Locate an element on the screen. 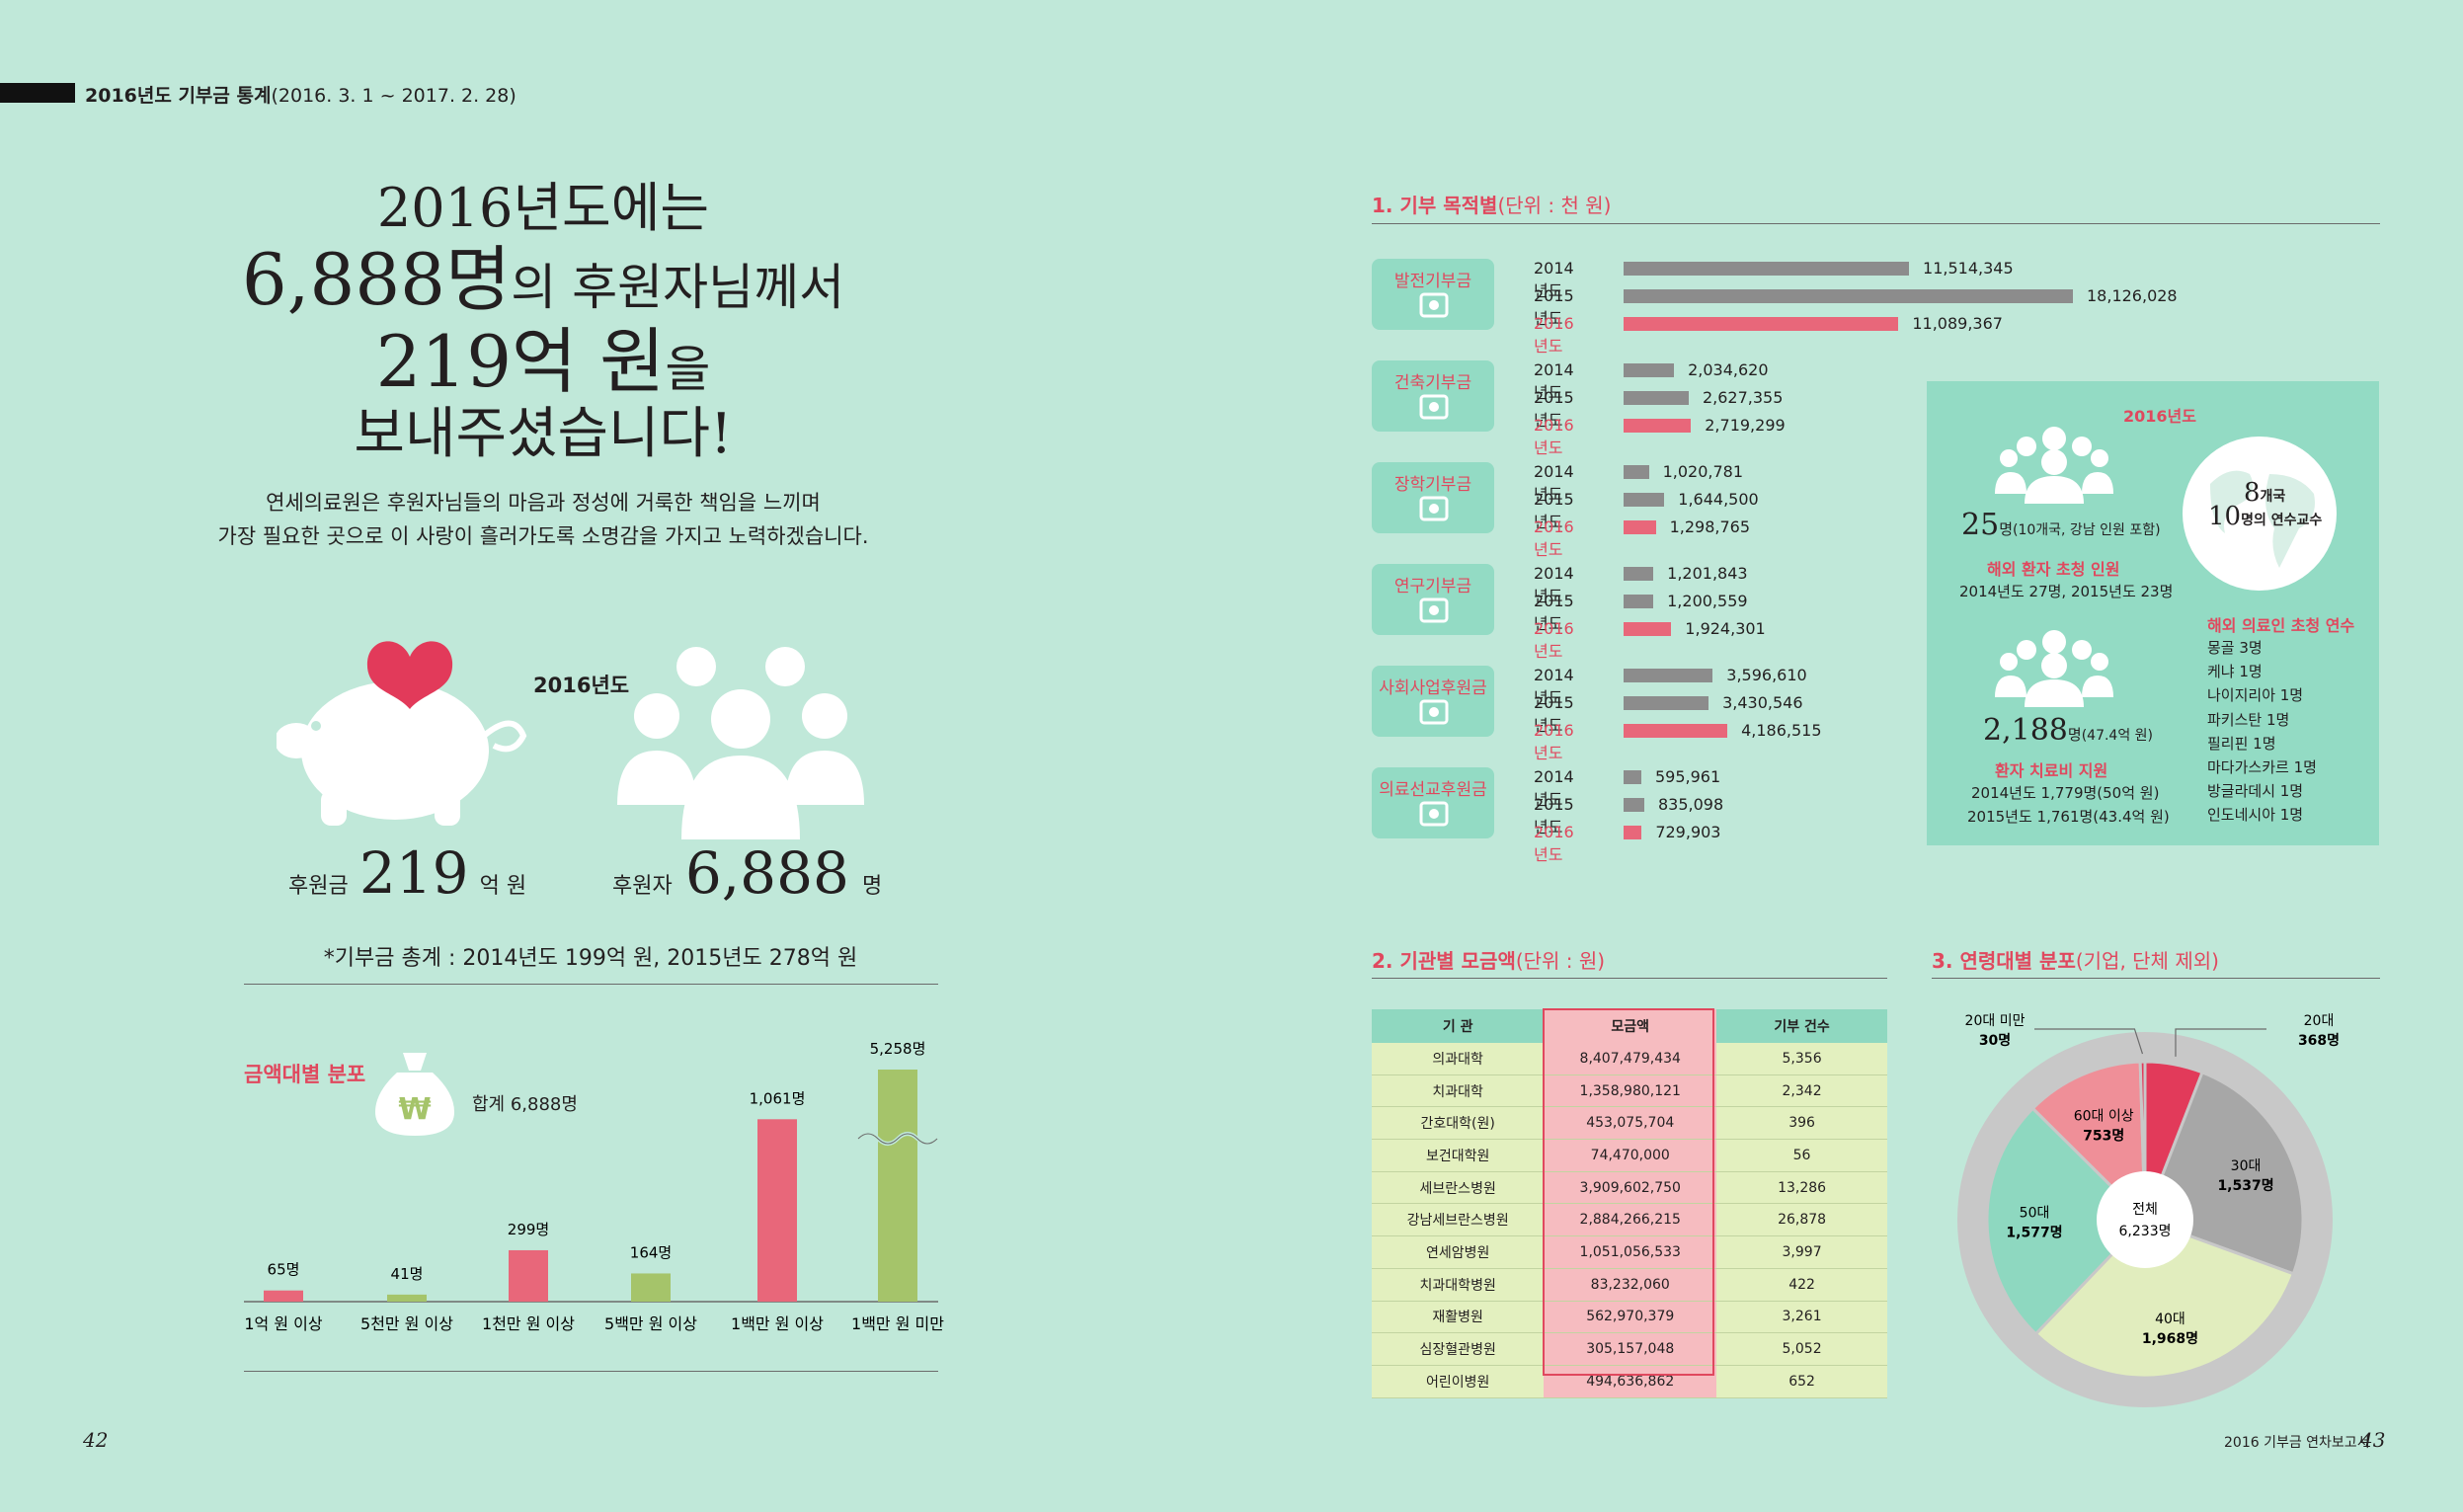 Image resolution: width=2463 pixels, height=1512 pixels. total-note: *기부금 총계 : 2014년도 199억 원, 2015년도 278억 원 is located at coordinates (590, 959).